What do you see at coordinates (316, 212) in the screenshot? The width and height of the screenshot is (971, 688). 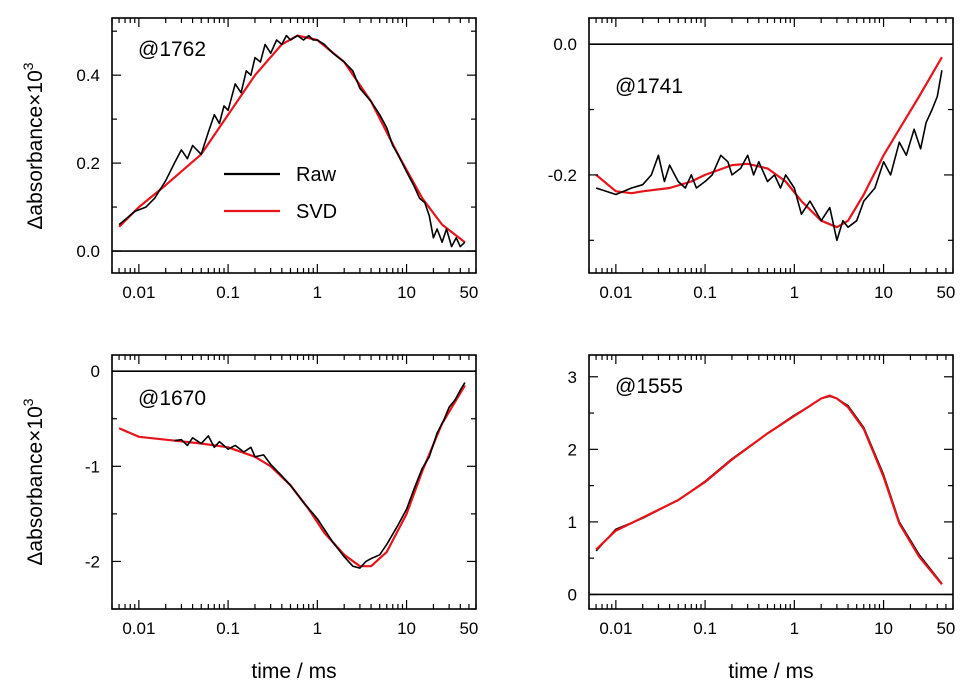 I see `legend-label-svd: SVD` at bounding box center [316, 212].